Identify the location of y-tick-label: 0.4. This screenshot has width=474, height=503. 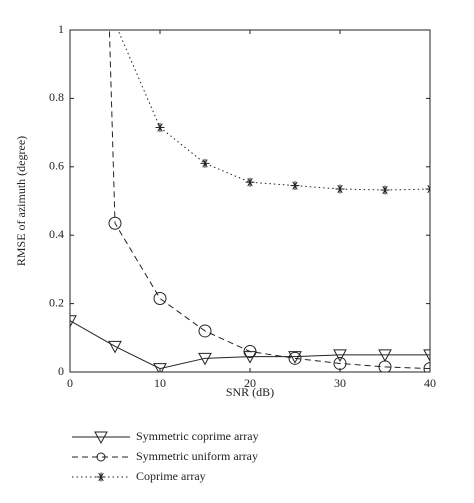
(56, 234).